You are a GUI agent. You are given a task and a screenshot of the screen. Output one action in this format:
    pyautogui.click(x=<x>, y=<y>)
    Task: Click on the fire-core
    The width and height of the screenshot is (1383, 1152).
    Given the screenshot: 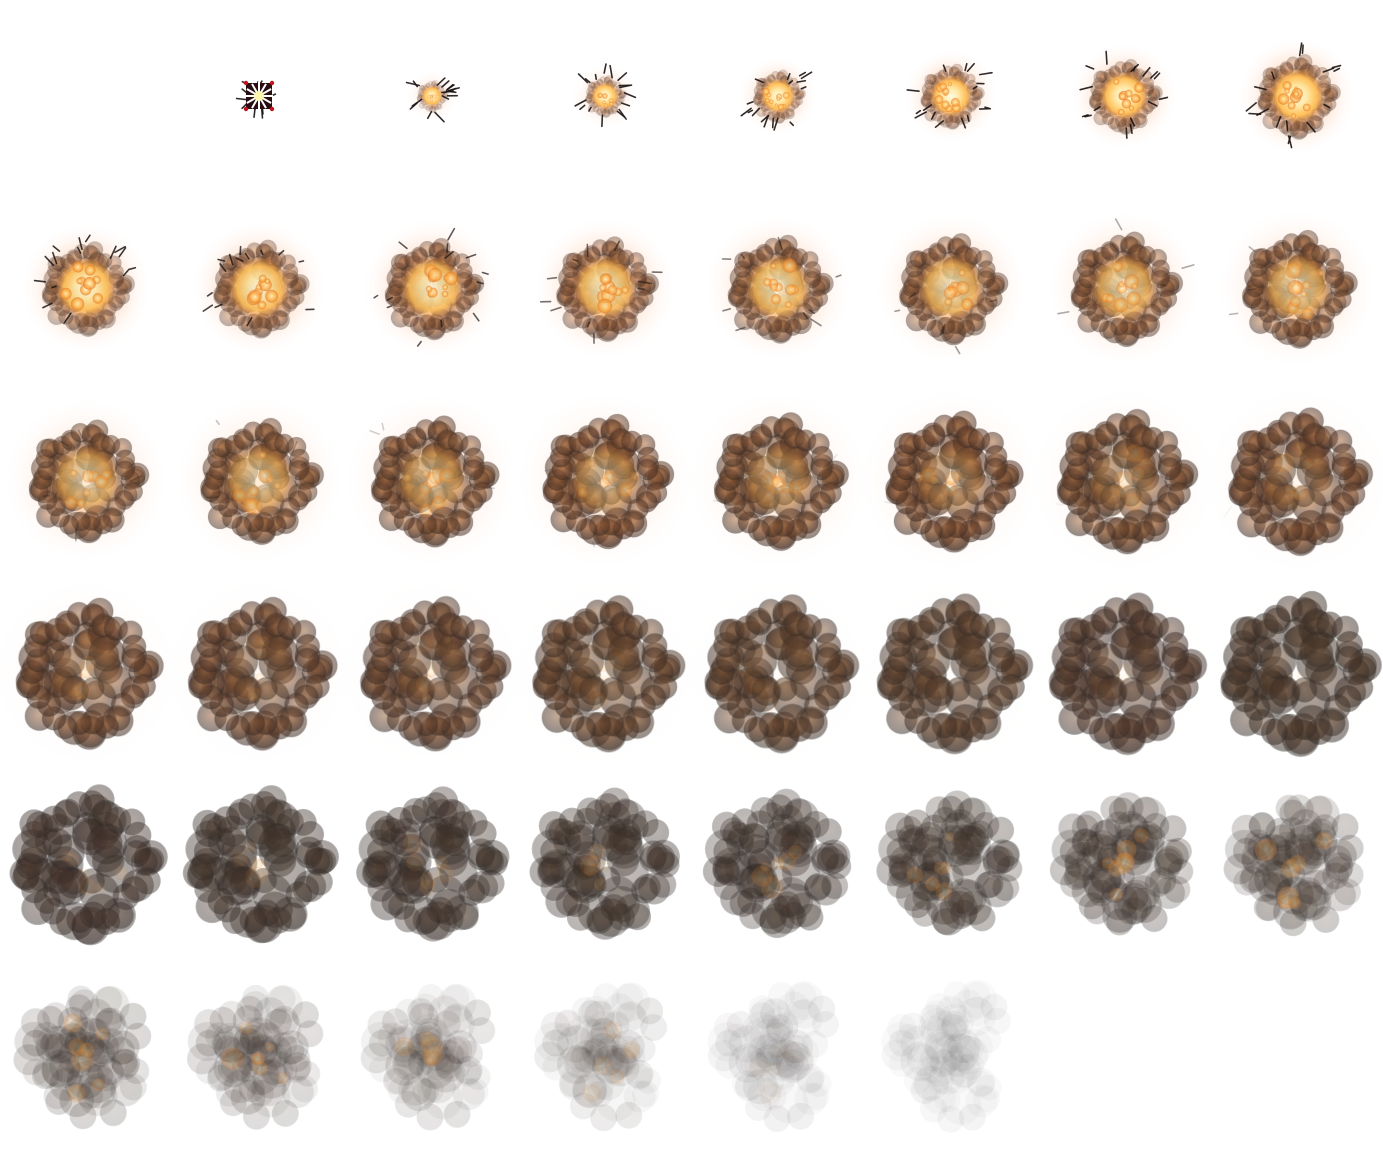 What is the action you would take?
    pyautogui.click(x=950, y=671)
    